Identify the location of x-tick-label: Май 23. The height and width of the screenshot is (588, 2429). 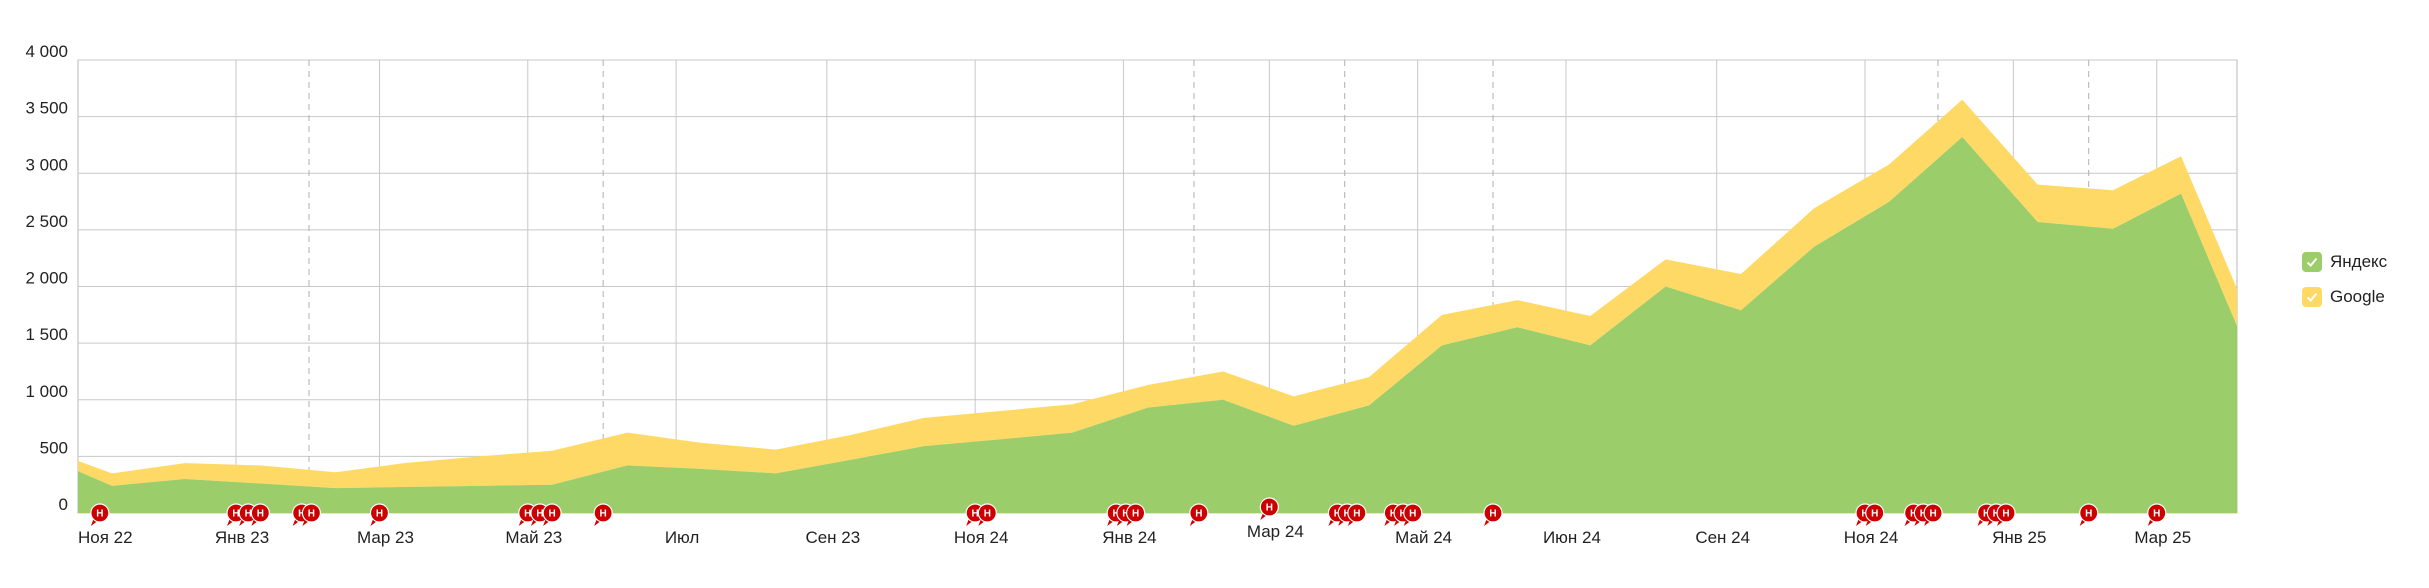
(533, 537).